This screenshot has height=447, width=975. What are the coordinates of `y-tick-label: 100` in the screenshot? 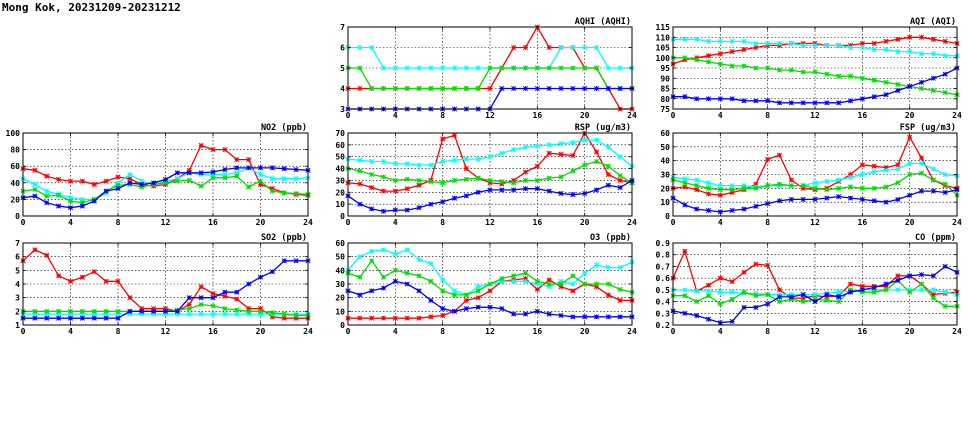 It's located at (13, 133).